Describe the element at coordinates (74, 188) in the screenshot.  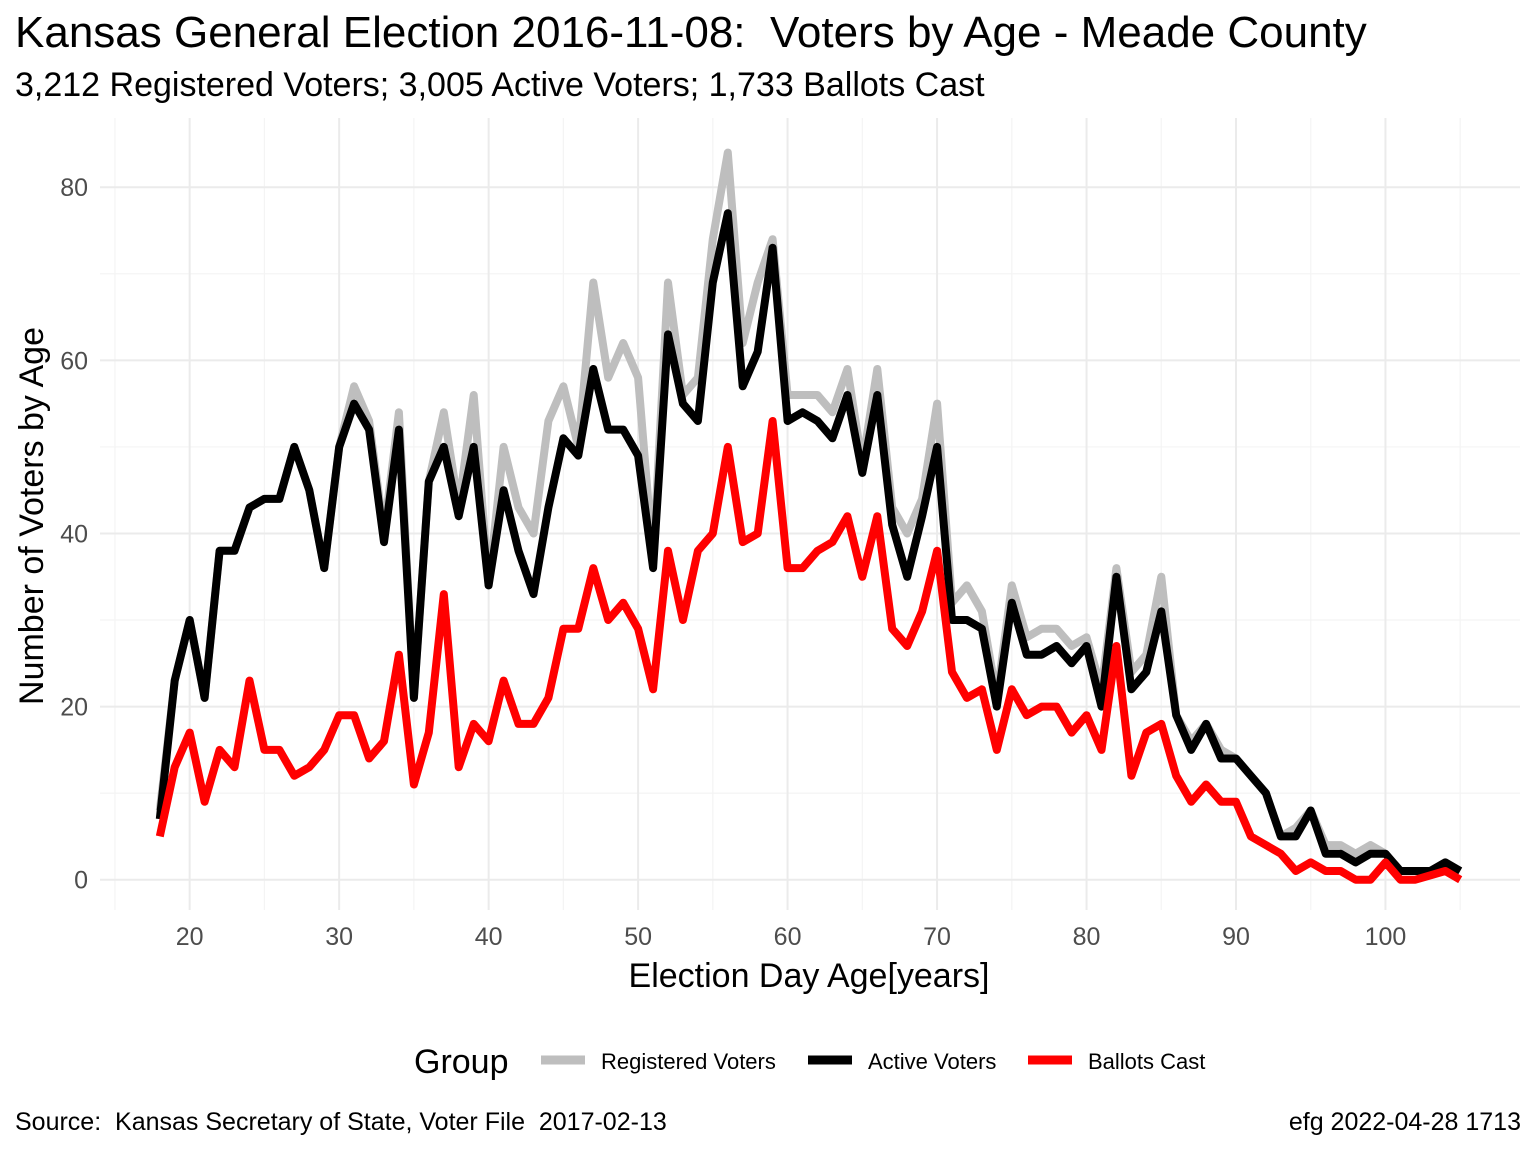
I see `y-tick-label: 80` at that location.